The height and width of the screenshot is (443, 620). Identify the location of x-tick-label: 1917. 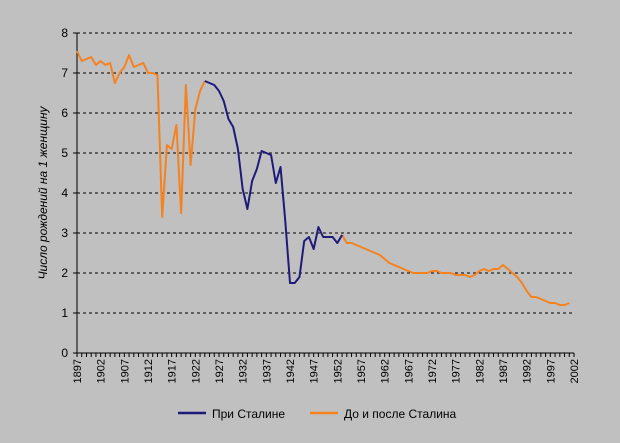
(173, 371).